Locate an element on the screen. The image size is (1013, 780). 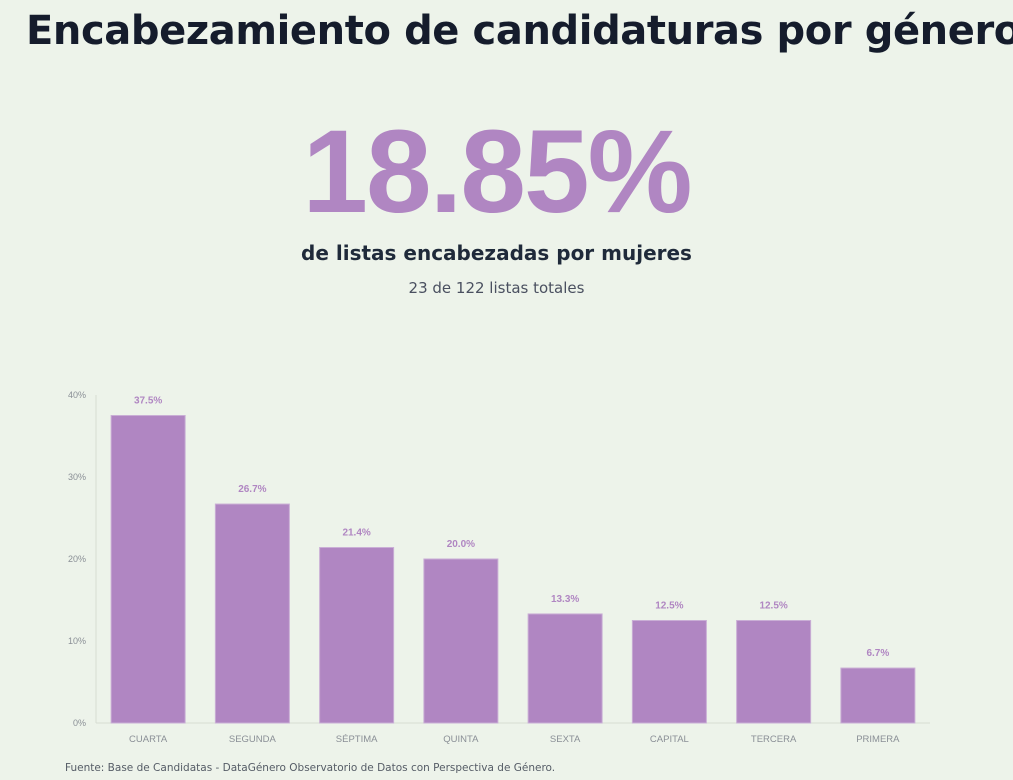
bar-value-label: 21.4% is located at coordinates (356, 533).